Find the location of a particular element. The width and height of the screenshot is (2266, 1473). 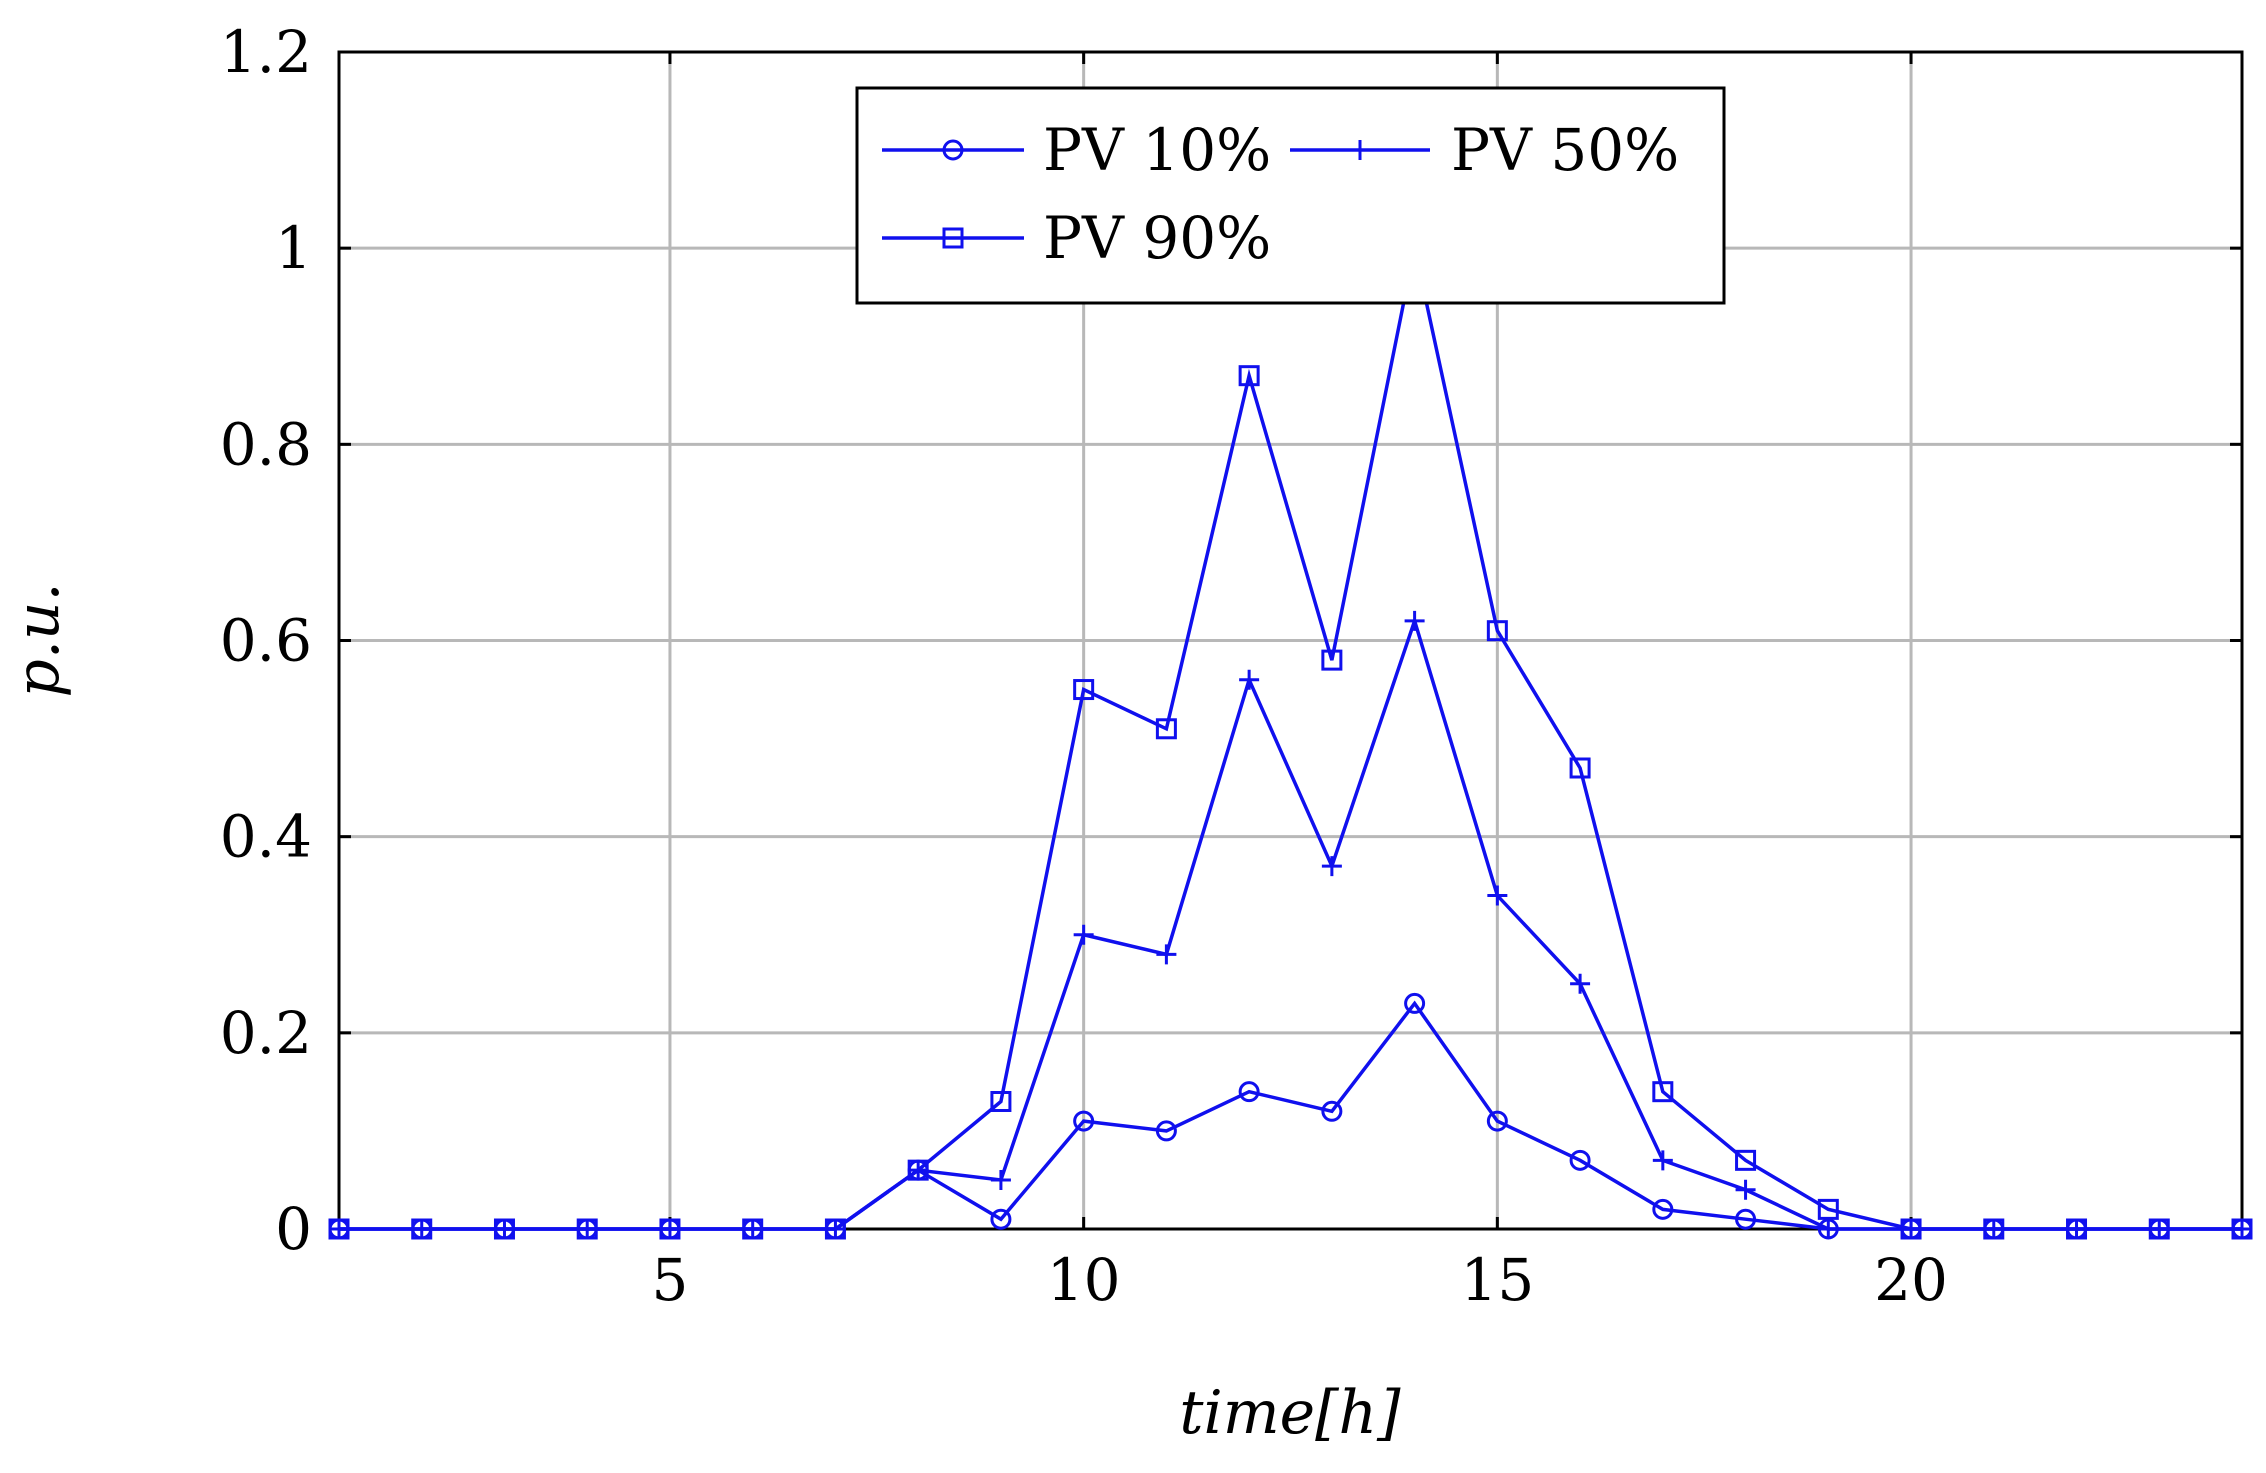

x-tick-label: 5 is located at coordinates (670, 1280).